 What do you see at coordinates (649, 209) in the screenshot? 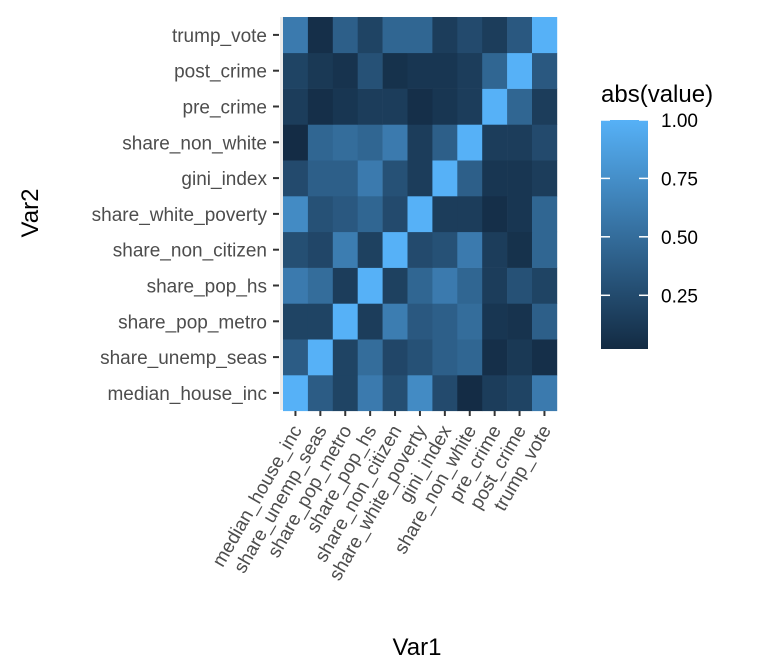
I see `legend-ticks: 1.00 0.75 0.50 0.25` at bounding box center [649, 209].